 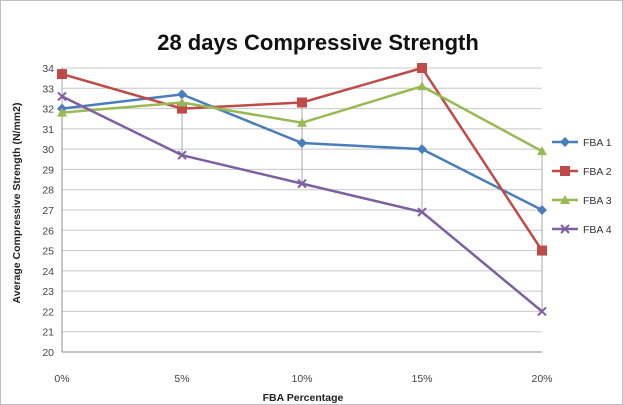 I want to click on legend-label: FBA 3, so click(x=597, y=201).